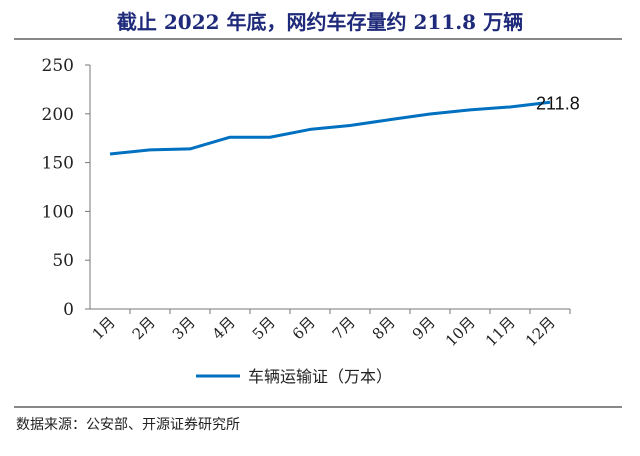 Image resolution: width=640 pixels, height=456 pixels. What do you see at coordinates (184, 328) in the screenshot?
I see `x-tick-label: 3月` at bounding box center [184, 328].